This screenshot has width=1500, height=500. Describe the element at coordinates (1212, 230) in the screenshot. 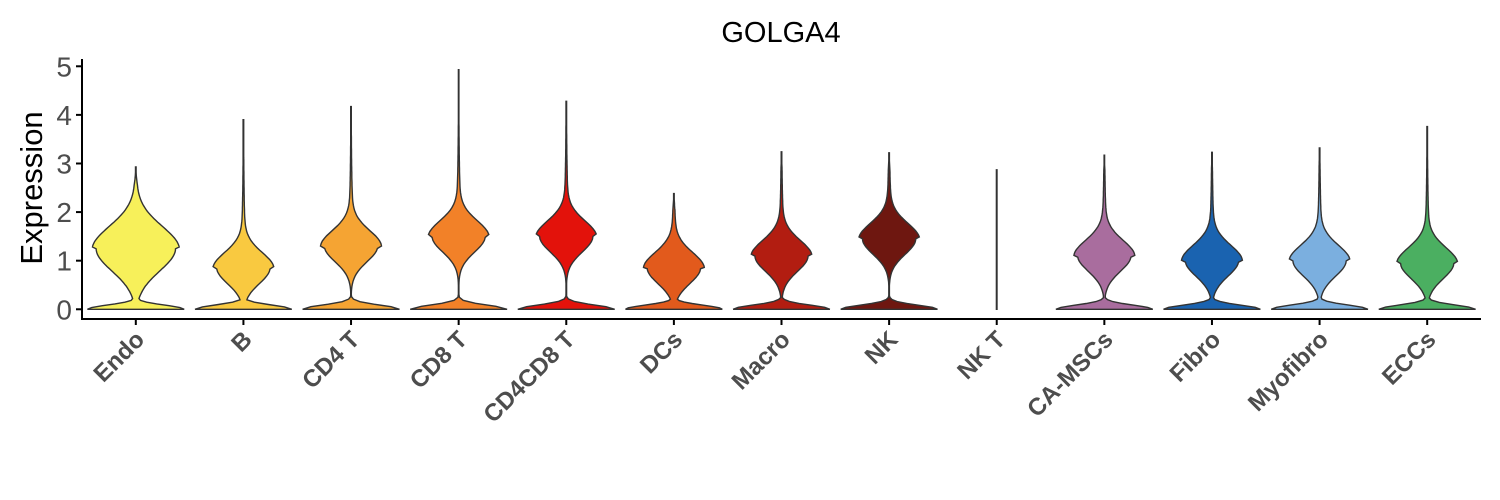

I see `violin-fibro` at that location.